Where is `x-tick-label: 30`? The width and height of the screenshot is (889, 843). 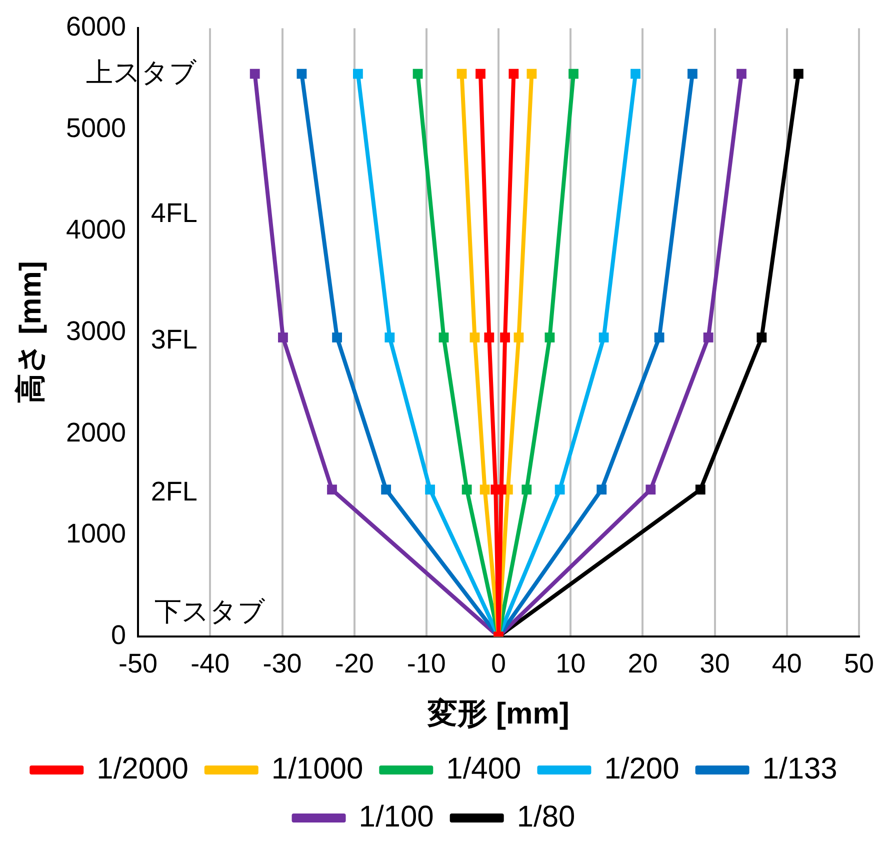
x-tick-label: 30 is located at coordinates (715, 663).